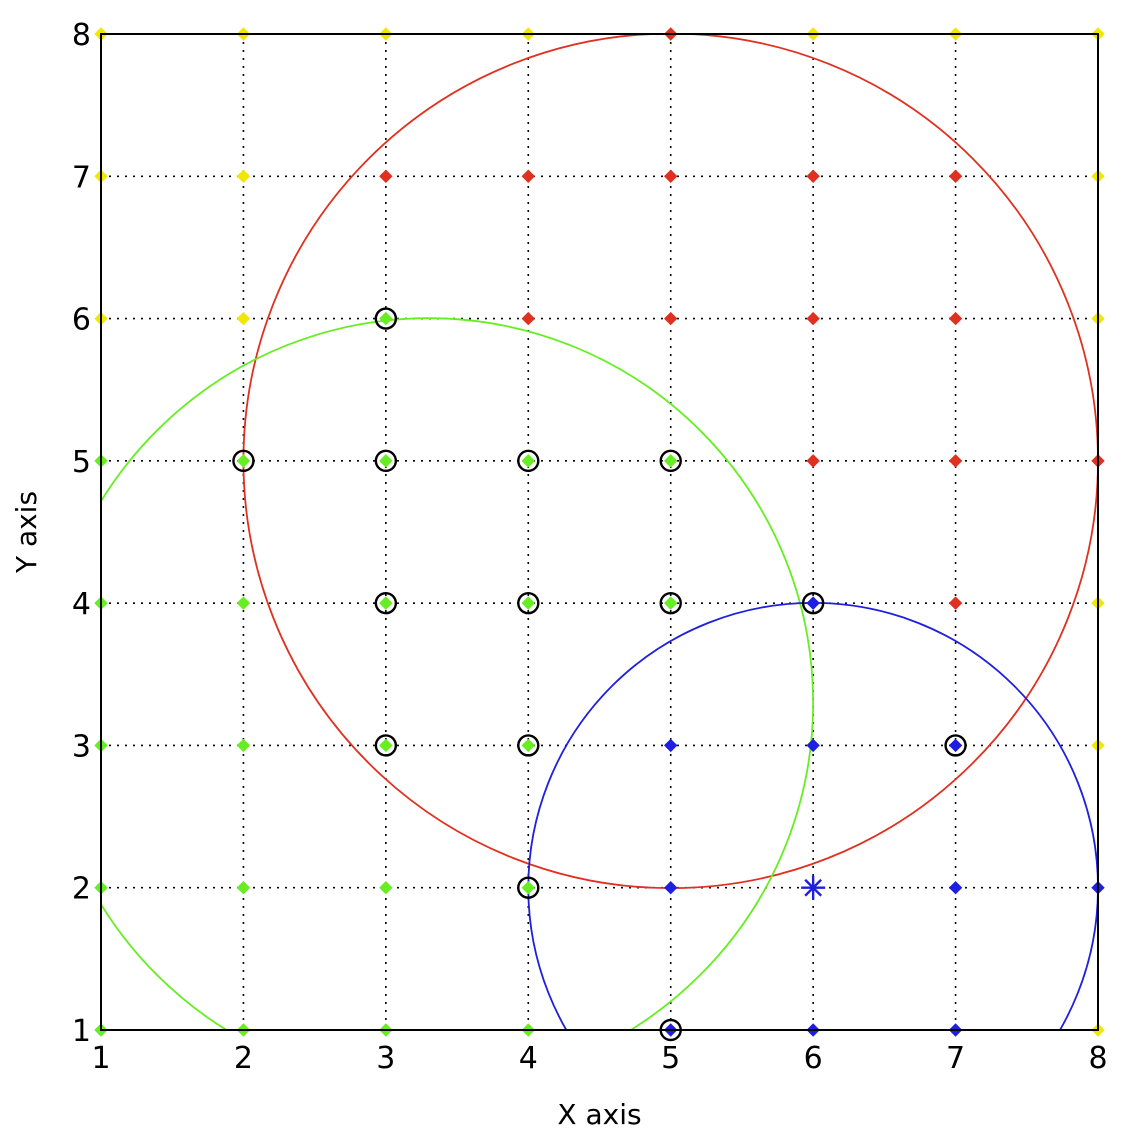 The height and width of the screenshot is (1146, 1136). What do you see at coordinates (599, 1058) in the screenshot?
I see `x-tick-labels: 1 2 3 4 5 6 7 8` at bounding box center [599, 1058].